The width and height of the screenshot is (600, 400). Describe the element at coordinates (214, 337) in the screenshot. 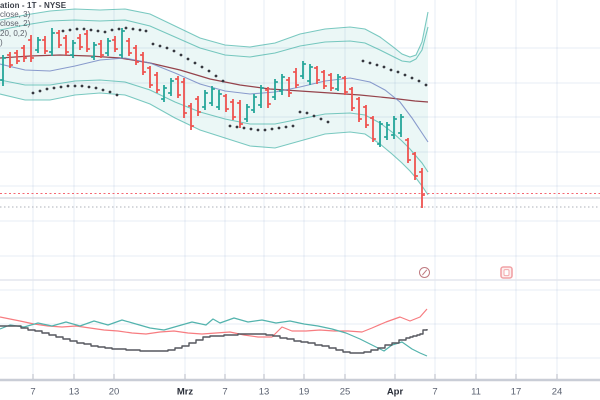

I see `oscillator-line-teal` at that location.